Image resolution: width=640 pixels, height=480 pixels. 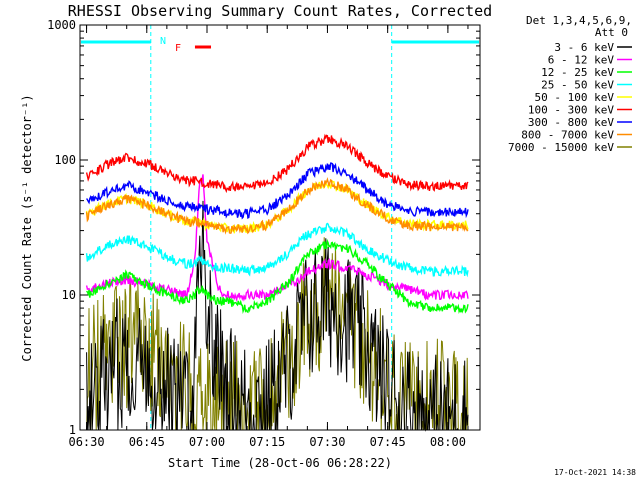 What do you see at coordinates (72, 430) in the screenshot?
I see `y-tick-label-0: 1` at bounding box center [72, 430].